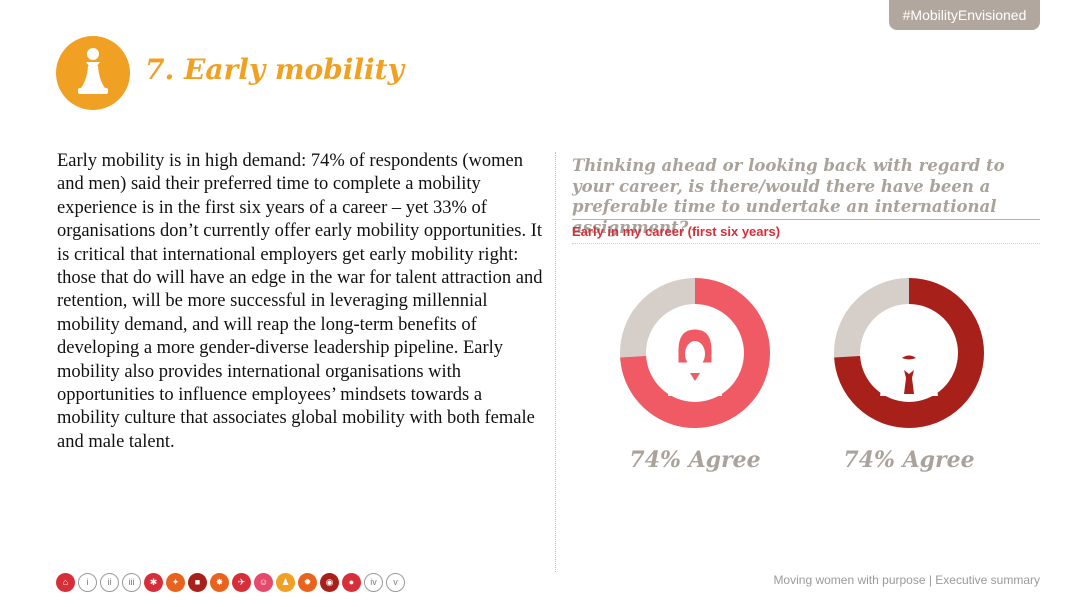 The image size is (1080, 607). I want to click on male-agree-ring, so click(909, 353).